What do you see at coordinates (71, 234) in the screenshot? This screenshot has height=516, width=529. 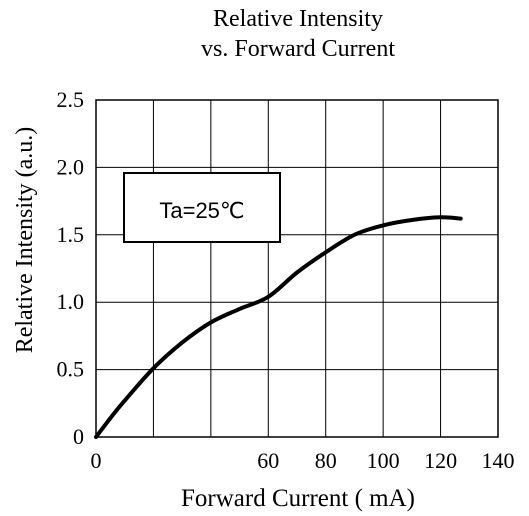 I see `y-tick-label-3: 1.5` at bounding box center [71, 234].